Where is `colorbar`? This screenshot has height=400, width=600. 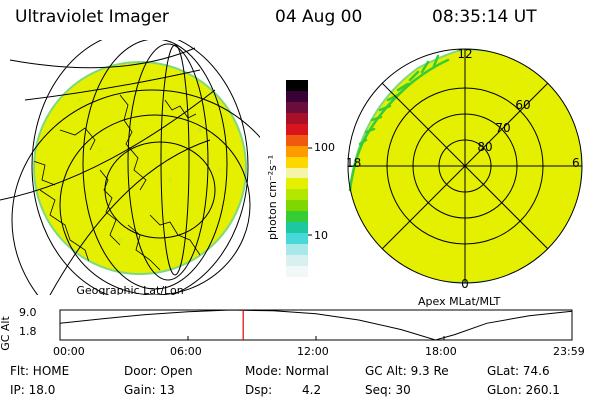
colorbar is located at coordinates (297, 178).